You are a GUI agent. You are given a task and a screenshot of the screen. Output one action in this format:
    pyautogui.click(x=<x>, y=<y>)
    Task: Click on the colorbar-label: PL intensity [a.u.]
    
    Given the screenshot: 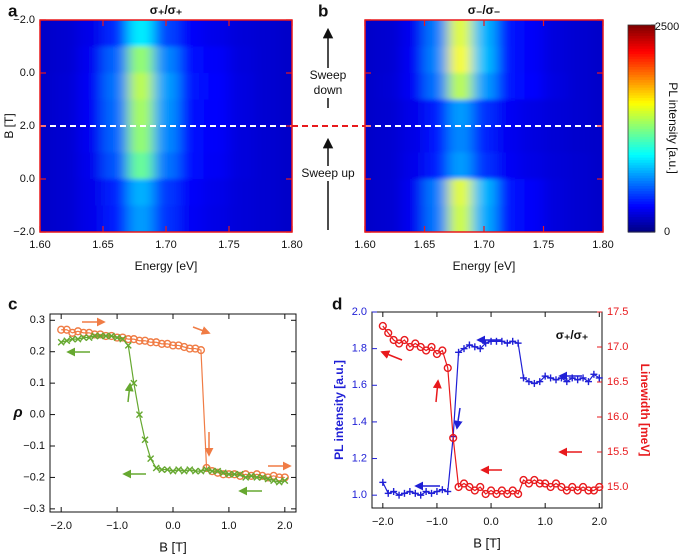 What is the action you would take?
    pyautogui.click(x=673, y=128)
    